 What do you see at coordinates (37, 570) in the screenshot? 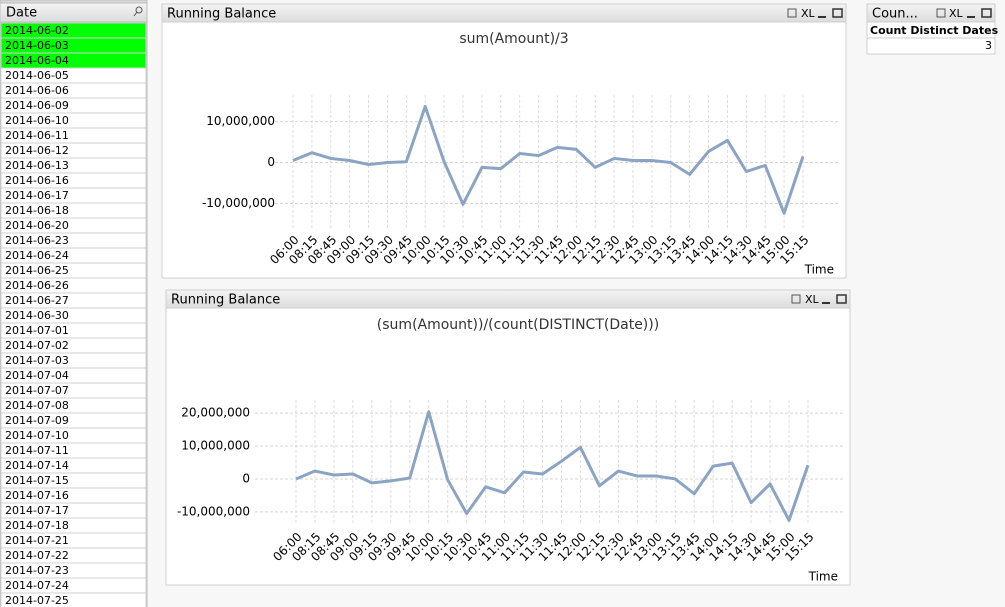
I see `list-item-label: 2014-07-23` at bounding box center [37, 570].